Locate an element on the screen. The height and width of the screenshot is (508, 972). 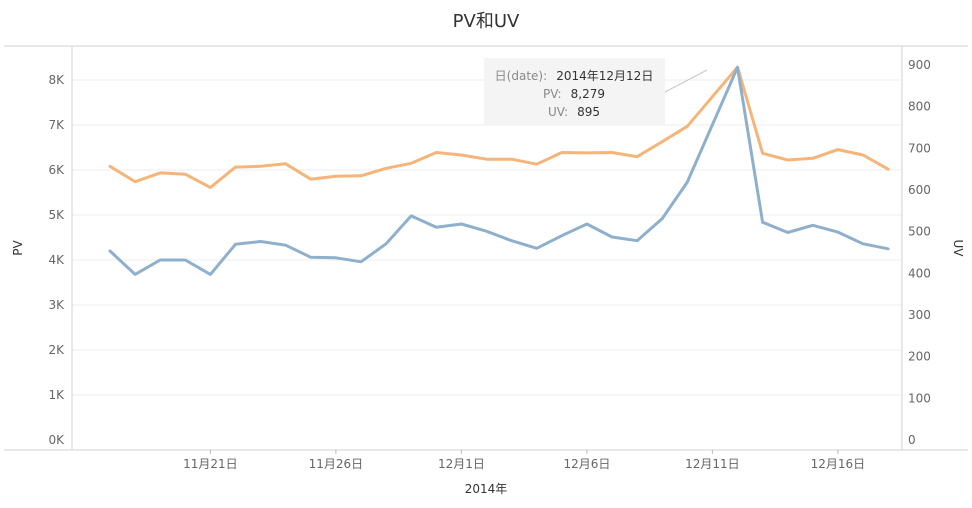
tooltip-leader is located at coordinates (686, 81).